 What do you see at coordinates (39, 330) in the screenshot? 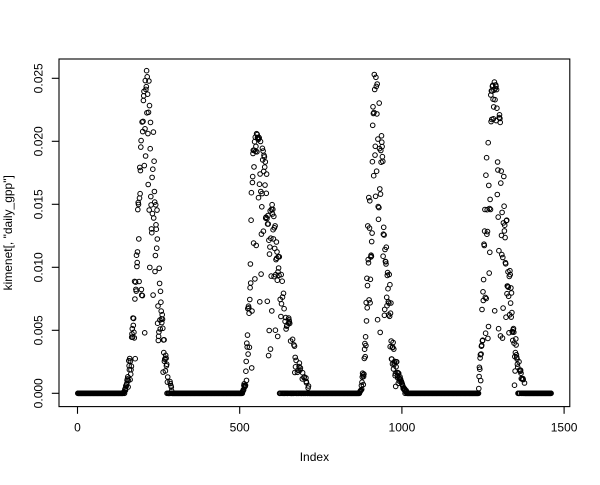
I see `svg-text: 0.005` at bounding box center [39, 330].